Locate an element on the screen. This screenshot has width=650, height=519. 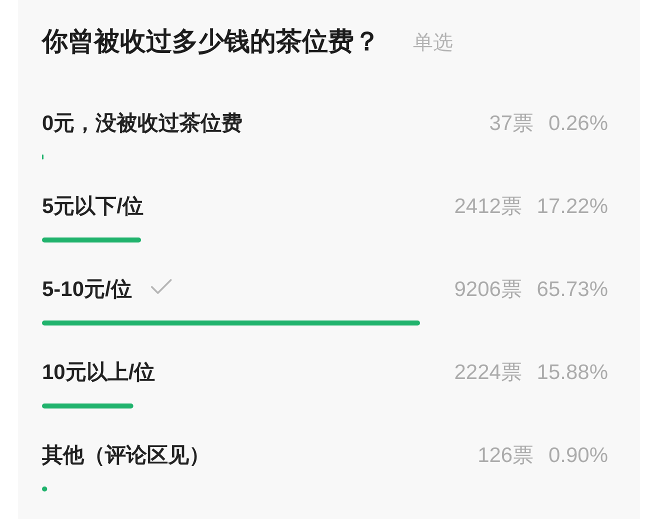
y-tick-label: 5-10元/位 is located at coordinates (87, 289).